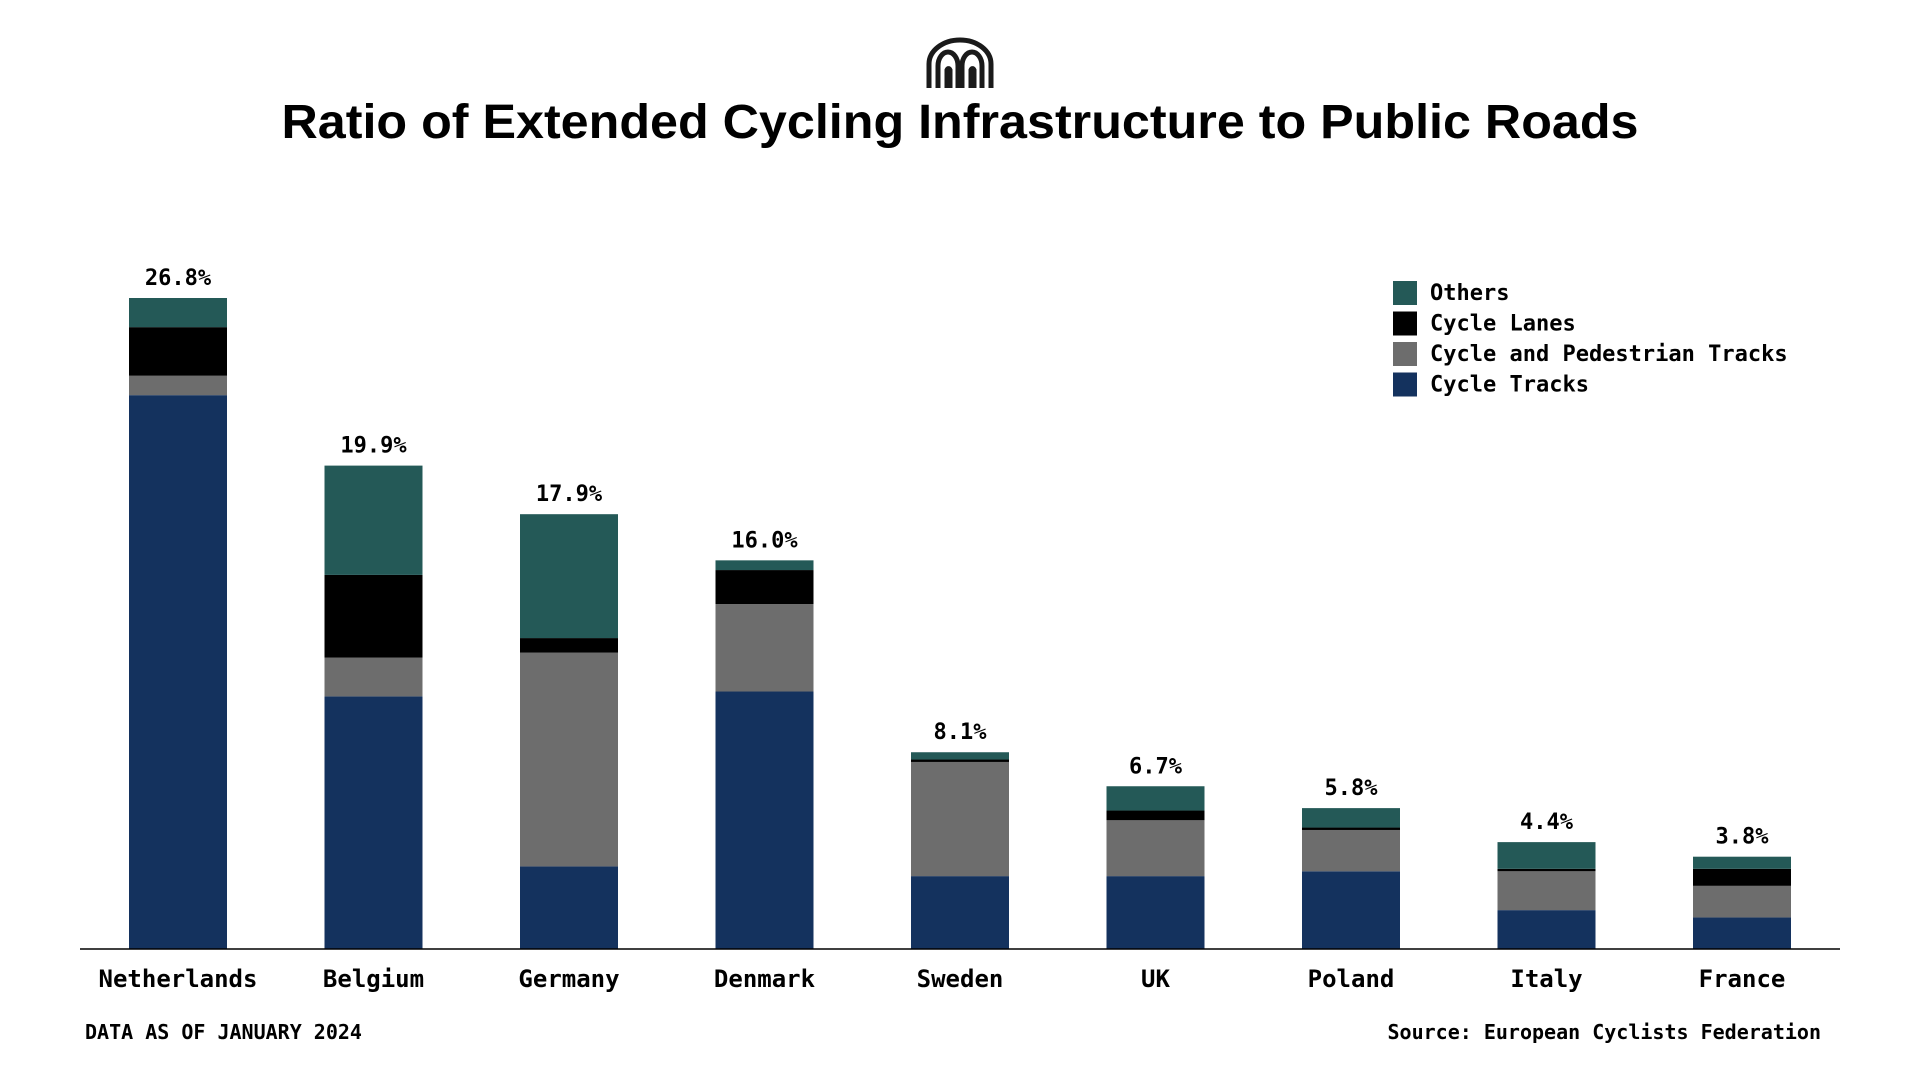 The width and height of the screenshot is (1920, 1080). I want to click on bar-stack-denmark, so click(764, 754).